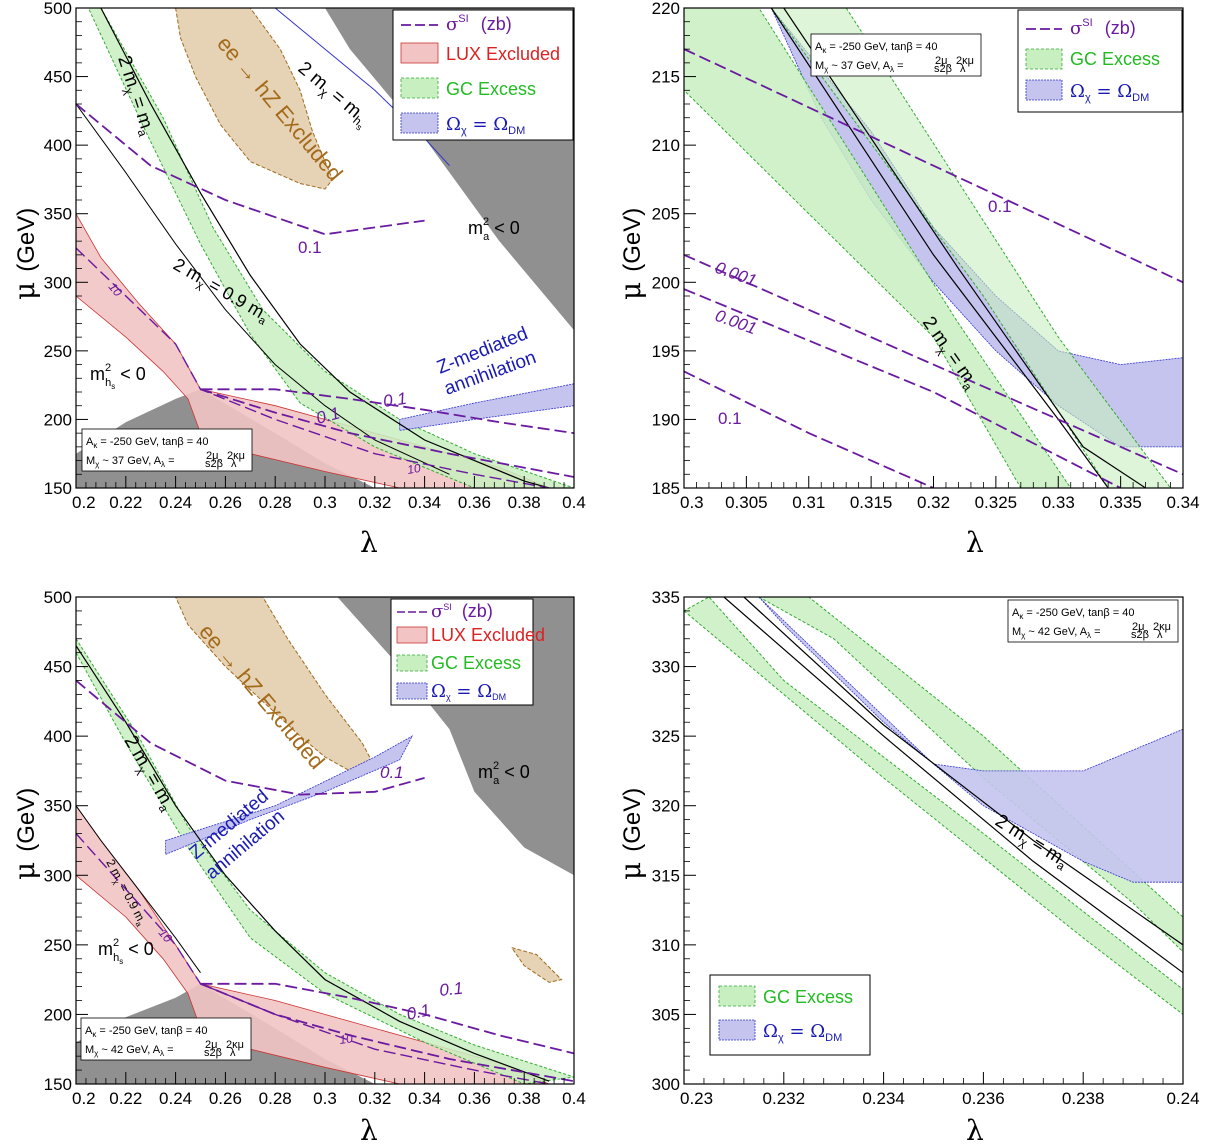  What do you see at coordinates (1056, 633) in the screenshot?
I see `svg-text: Mχ ~ 42 GeV, Aλ =` at bounding box center [1056, 633].